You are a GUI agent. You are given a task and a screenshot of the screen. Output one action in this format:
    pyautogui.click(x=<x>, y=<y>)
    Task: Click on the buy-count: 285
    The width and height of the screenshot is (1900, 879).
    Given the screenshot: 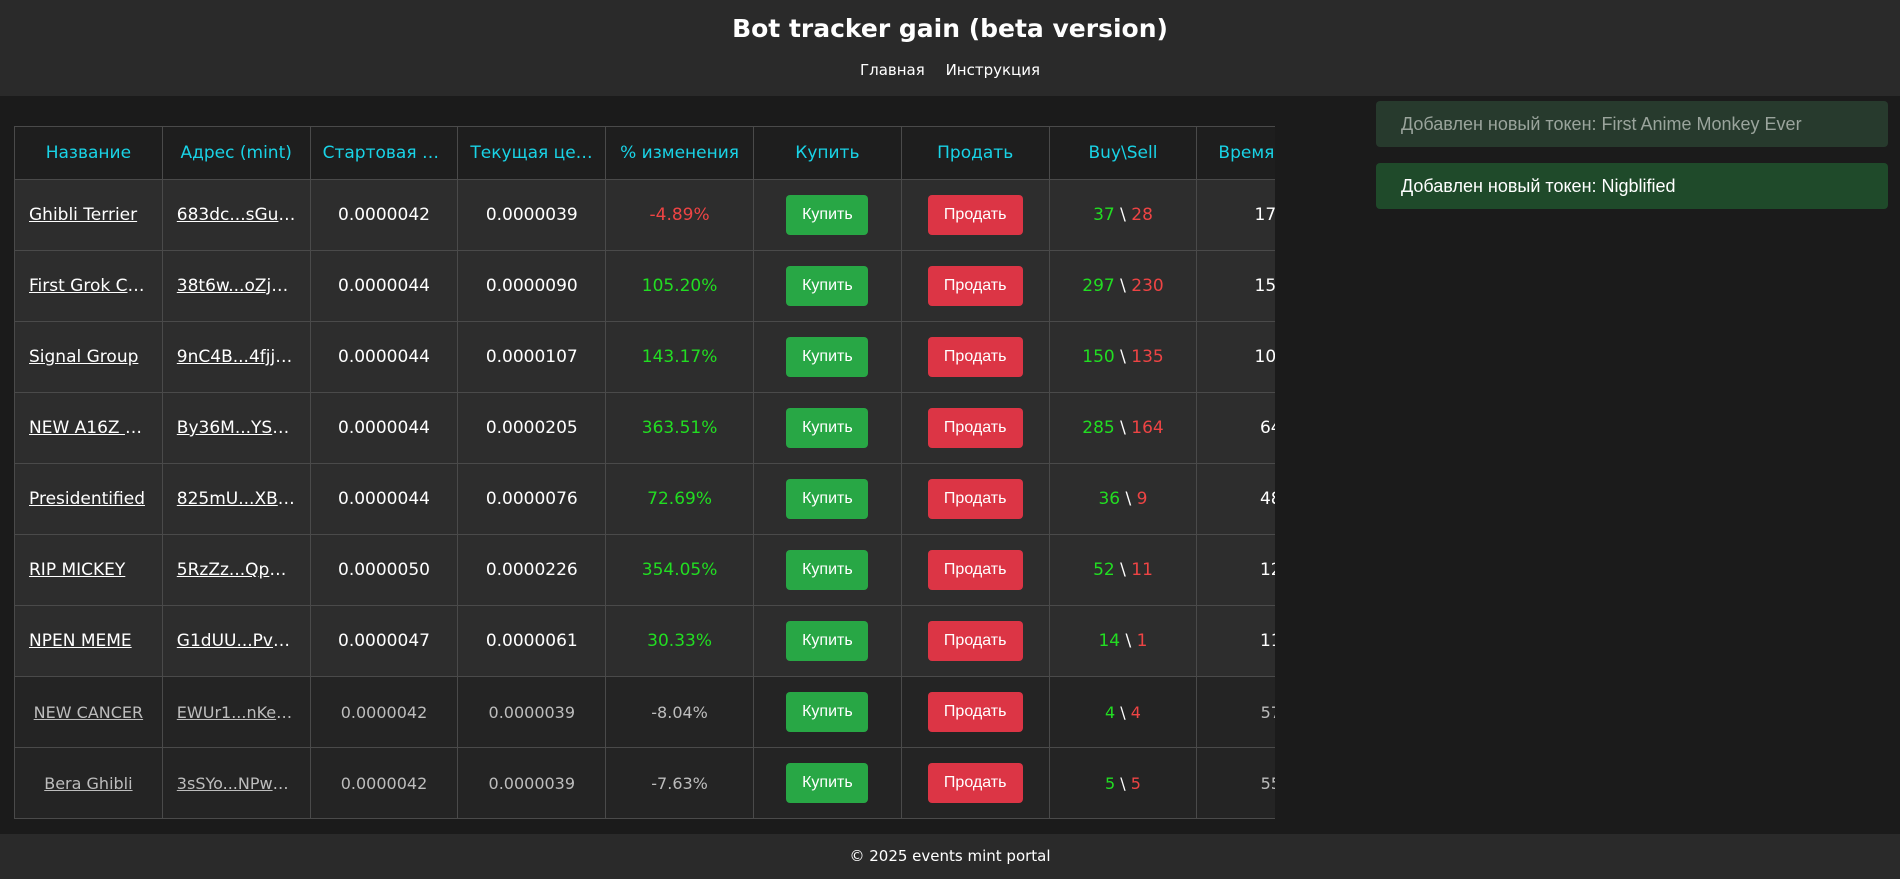 What is the action you would take?
    pyautogui.click(x=1098, y=428)
    